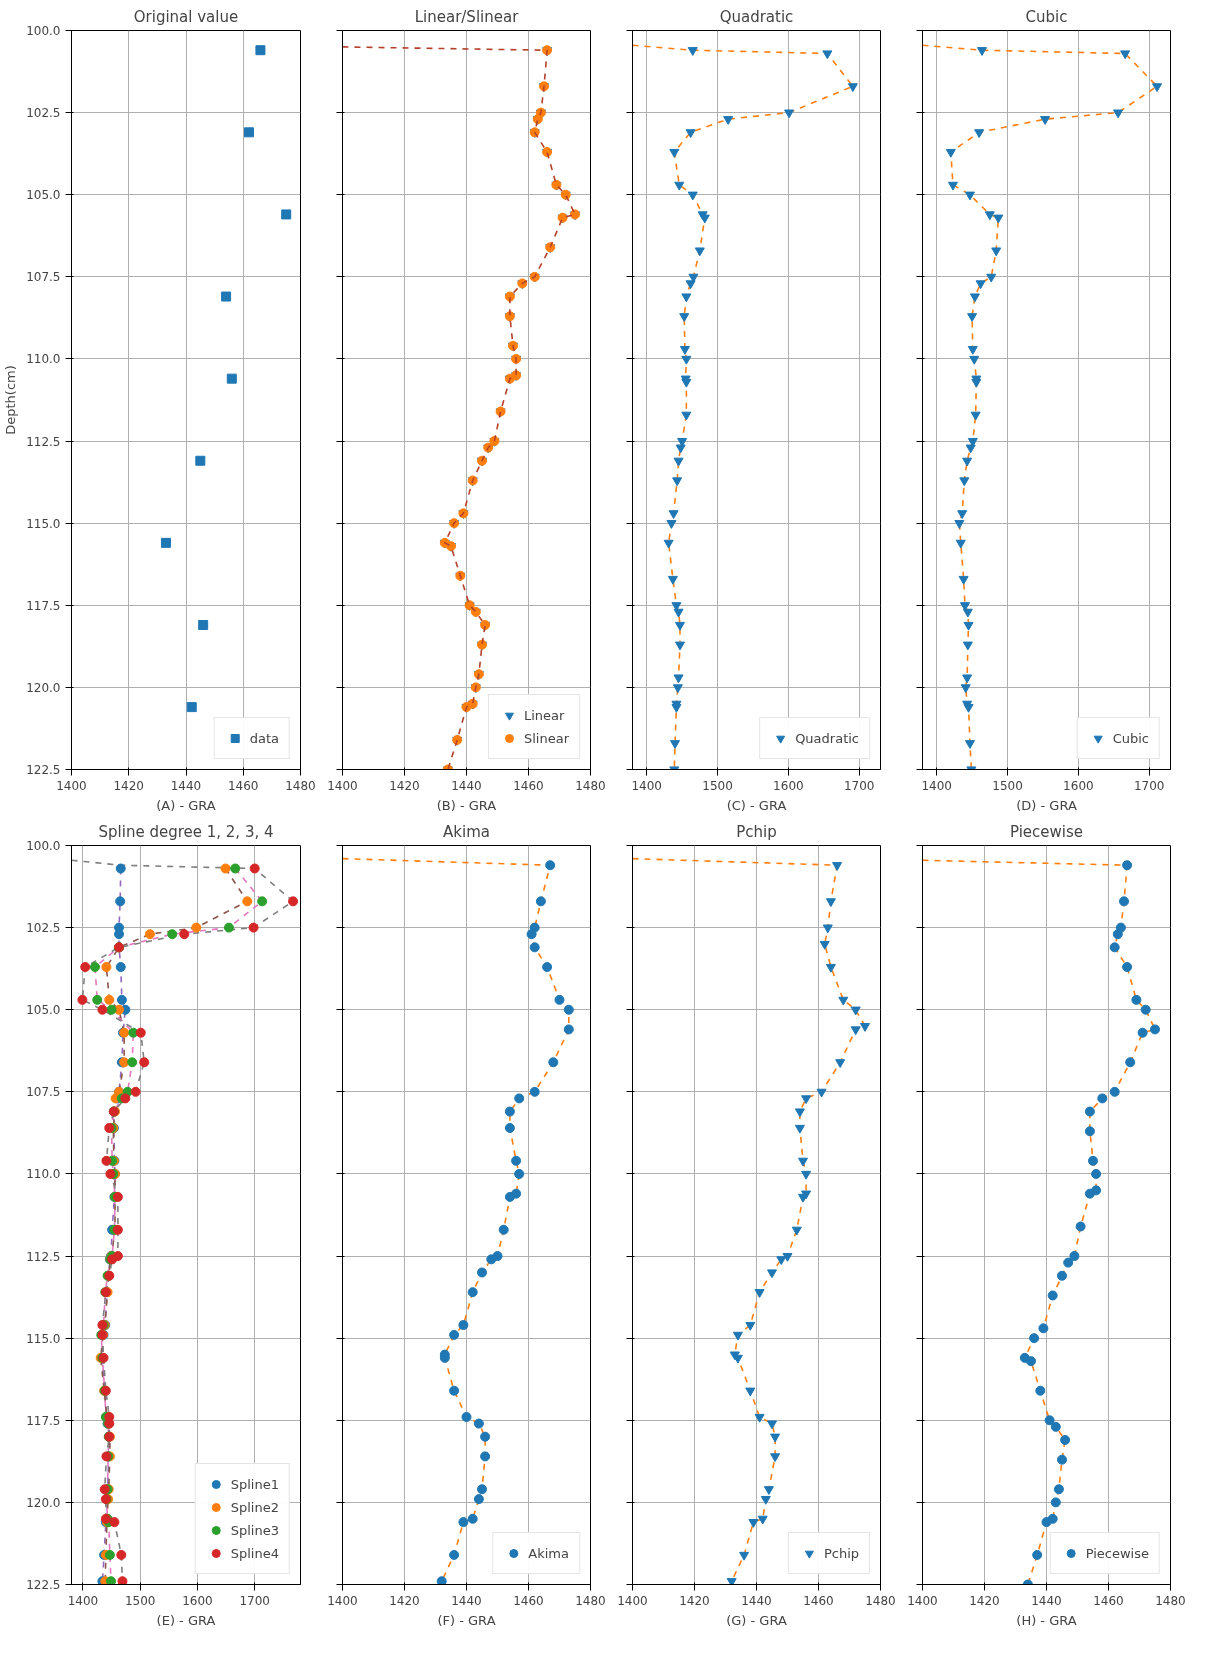 The height and width of the screenshot is (1670, 1217). I want to click on x-axis-title: (E) - GRA, so click(186, 1620).